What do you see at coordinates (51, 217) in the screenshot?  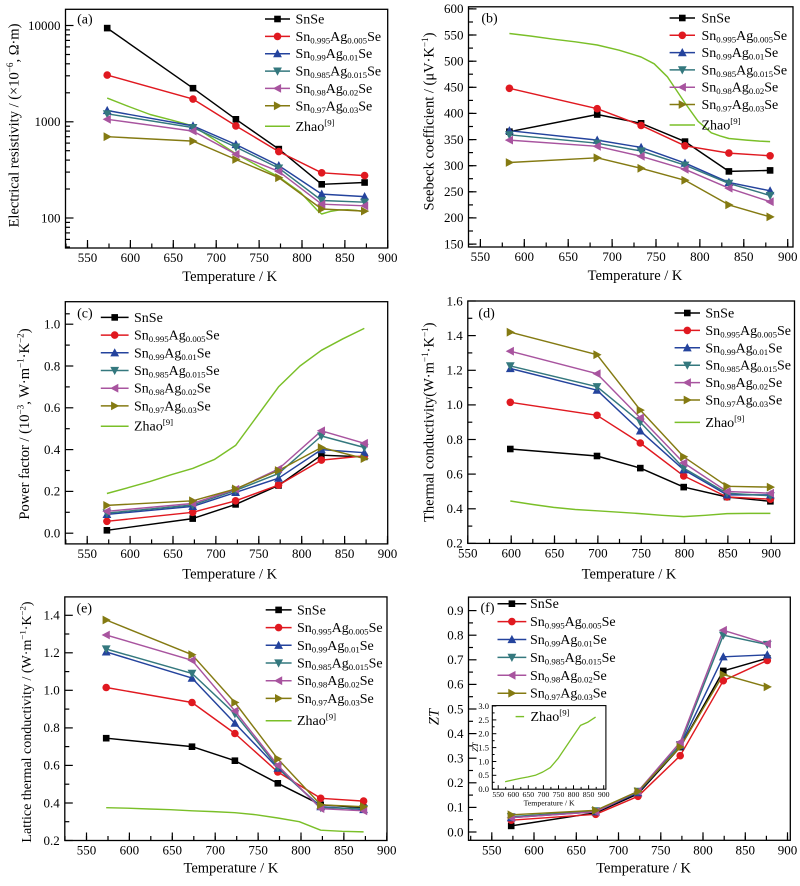 I see `svg-text: 100` at bounding box center [51, 217].